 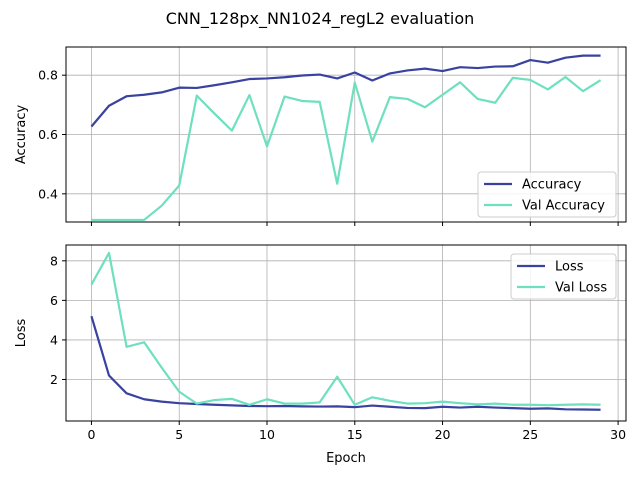 What do you see at coordinates (54, 260) in the screenshot?
I see `y-tick-label: 8` at bounding box center [54, 260].